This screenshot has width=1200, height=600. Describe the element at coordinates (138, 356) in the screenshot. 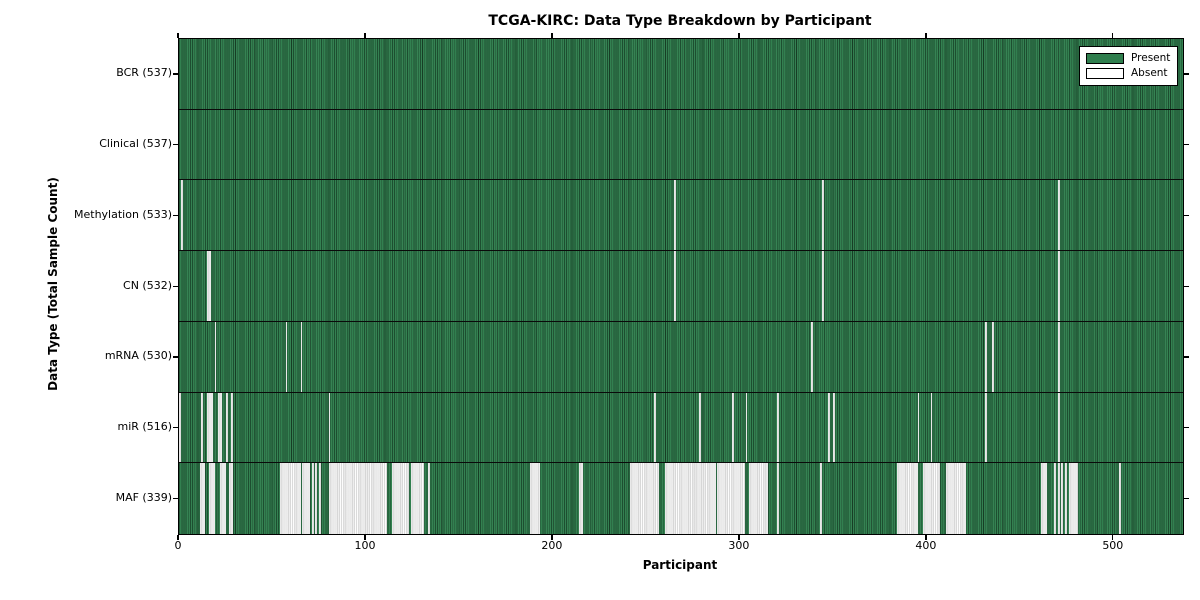

I see `y-tick-label-mrna: mRNA (530)` at that location.